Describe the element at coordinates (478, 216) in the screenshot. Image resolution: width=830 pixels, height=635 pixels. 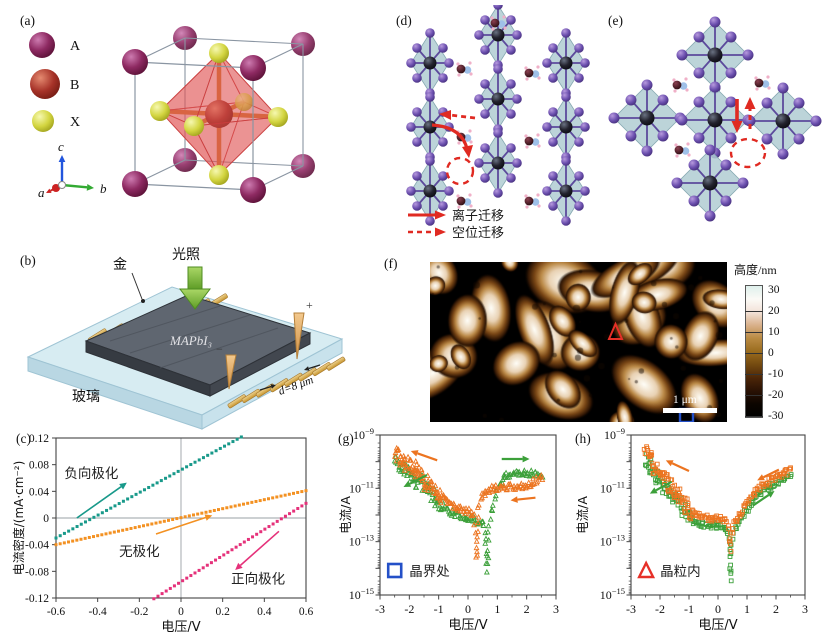
I see `ion-migration-label: 离子迁移` at that location.